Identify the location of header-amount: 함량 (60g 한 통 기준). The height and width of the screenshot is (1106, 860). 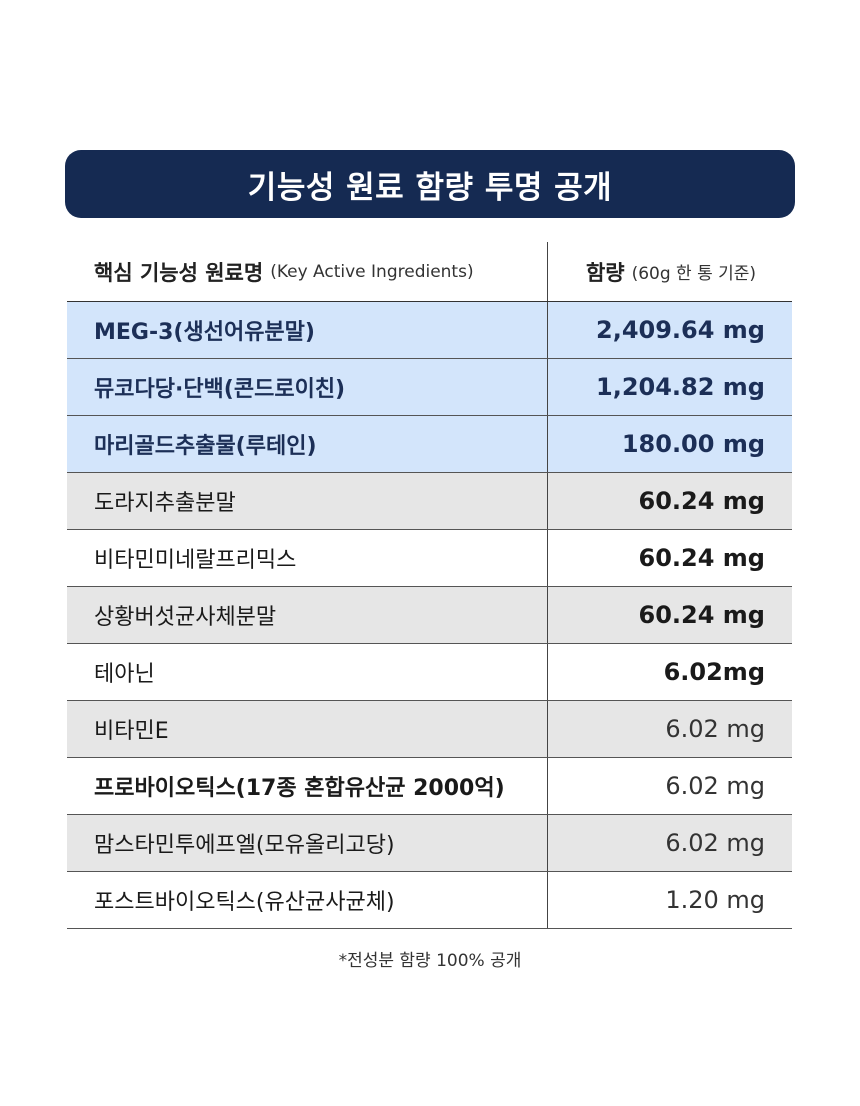
(670, 271).